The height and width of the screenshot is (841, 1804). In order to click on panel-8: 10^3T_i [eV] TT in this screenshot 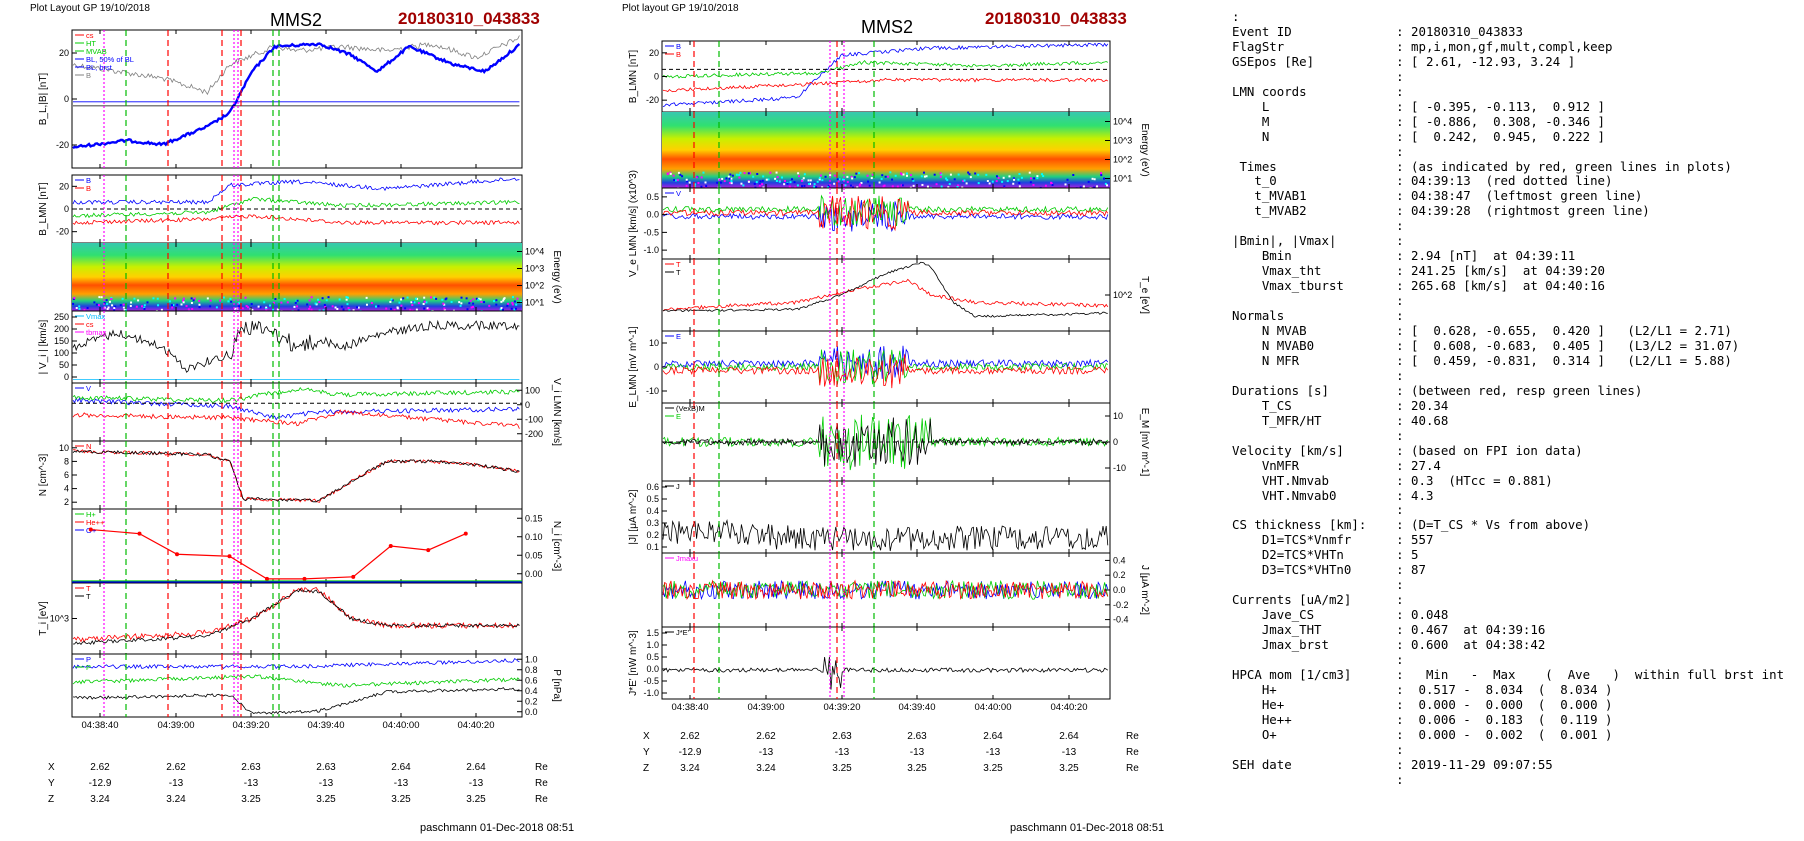, I will do `click(280, 618)`.